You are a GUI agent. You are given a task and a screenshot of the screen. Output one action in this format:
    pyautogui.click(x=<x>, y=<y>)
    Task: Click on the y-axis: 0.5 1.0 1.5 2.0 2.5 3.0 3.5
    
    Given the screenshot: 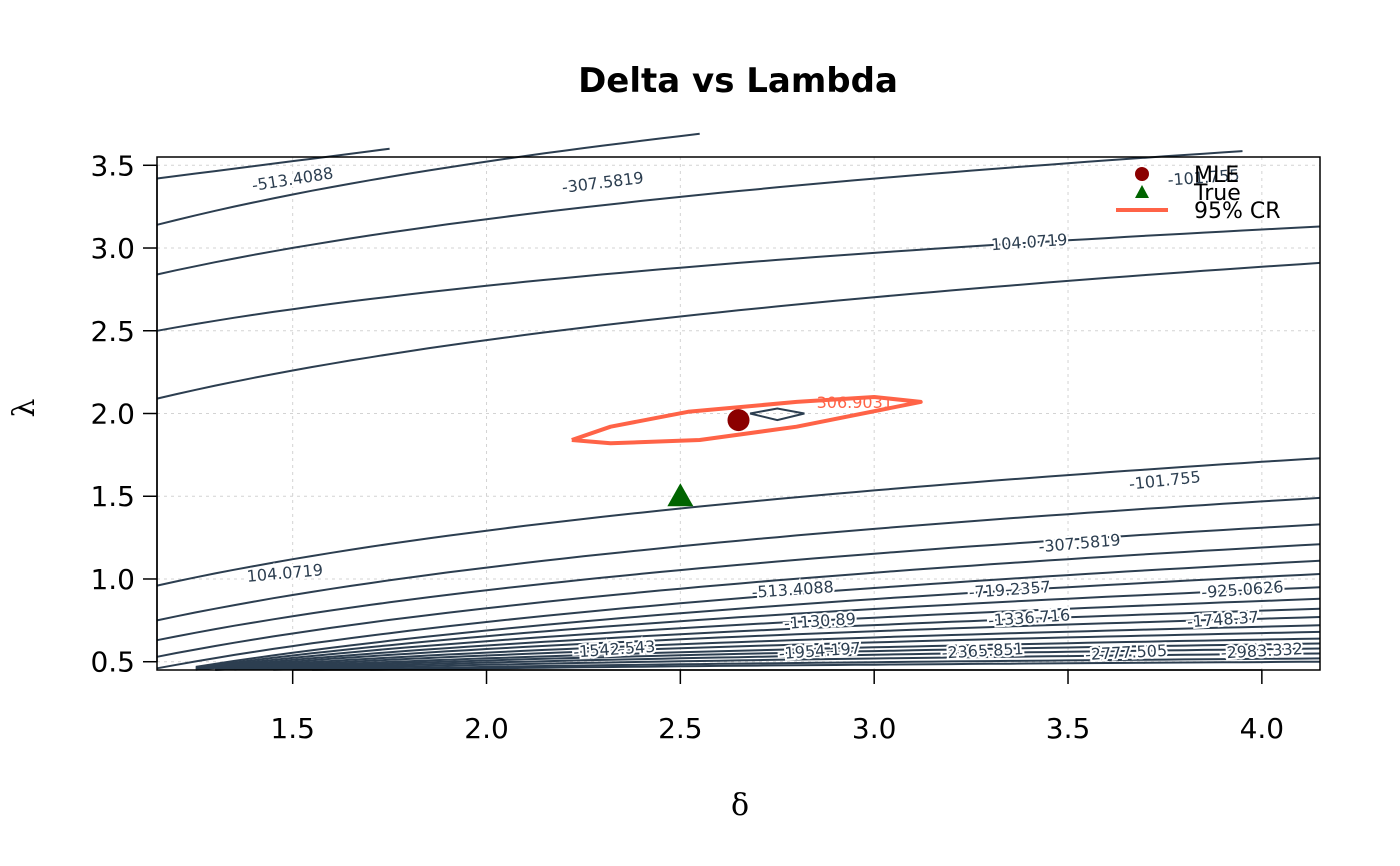 What is the action you would take?
    pyautogui.click(x=124, y=414)
    